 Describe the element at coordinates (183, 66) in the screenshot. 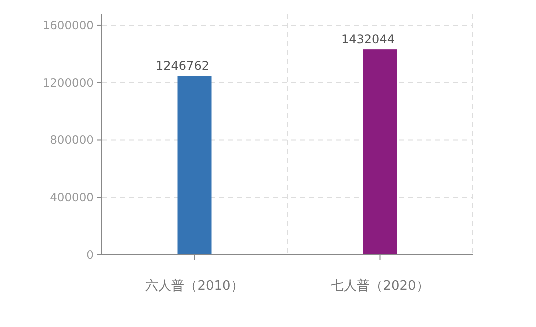

I see `data-label: 1246762` at that location.